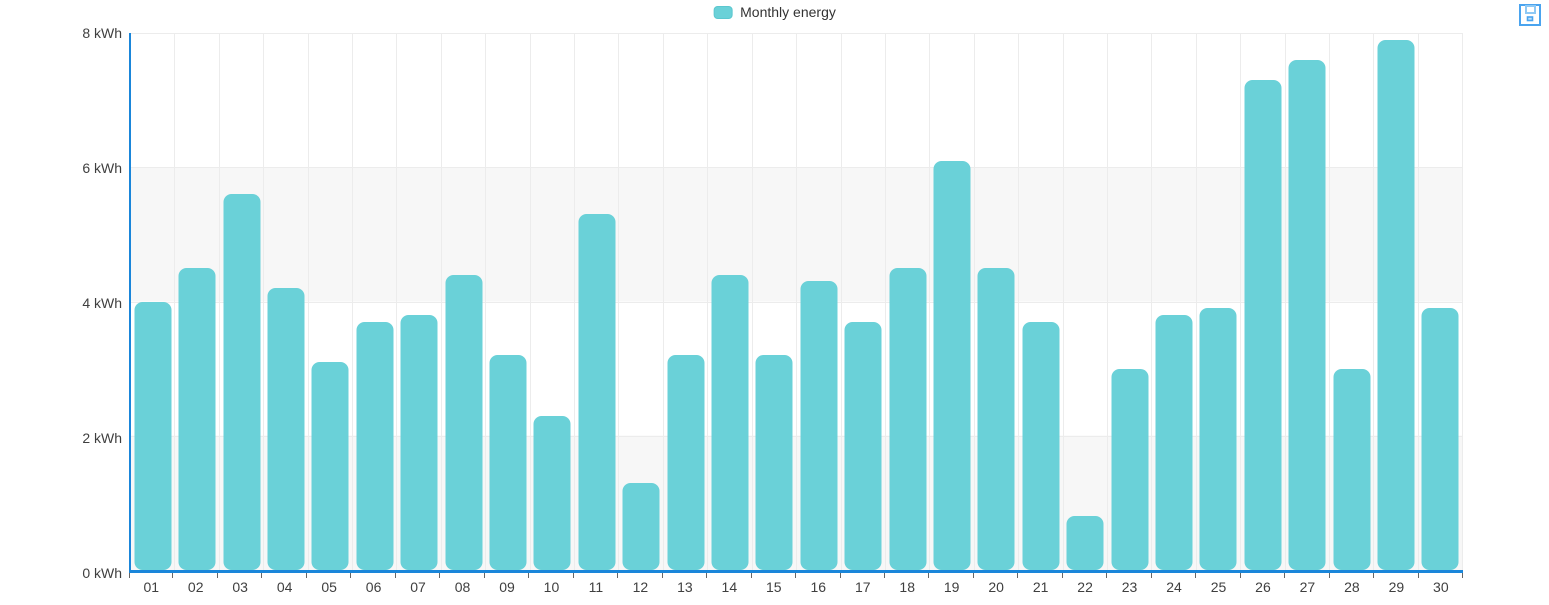 The height and width of the screenshot is (605, 1549). What do you see at coordinates (1130, 587) in the screenshot?
I see `x-tick-label-23: 23` at bounding box center [1130, 587].